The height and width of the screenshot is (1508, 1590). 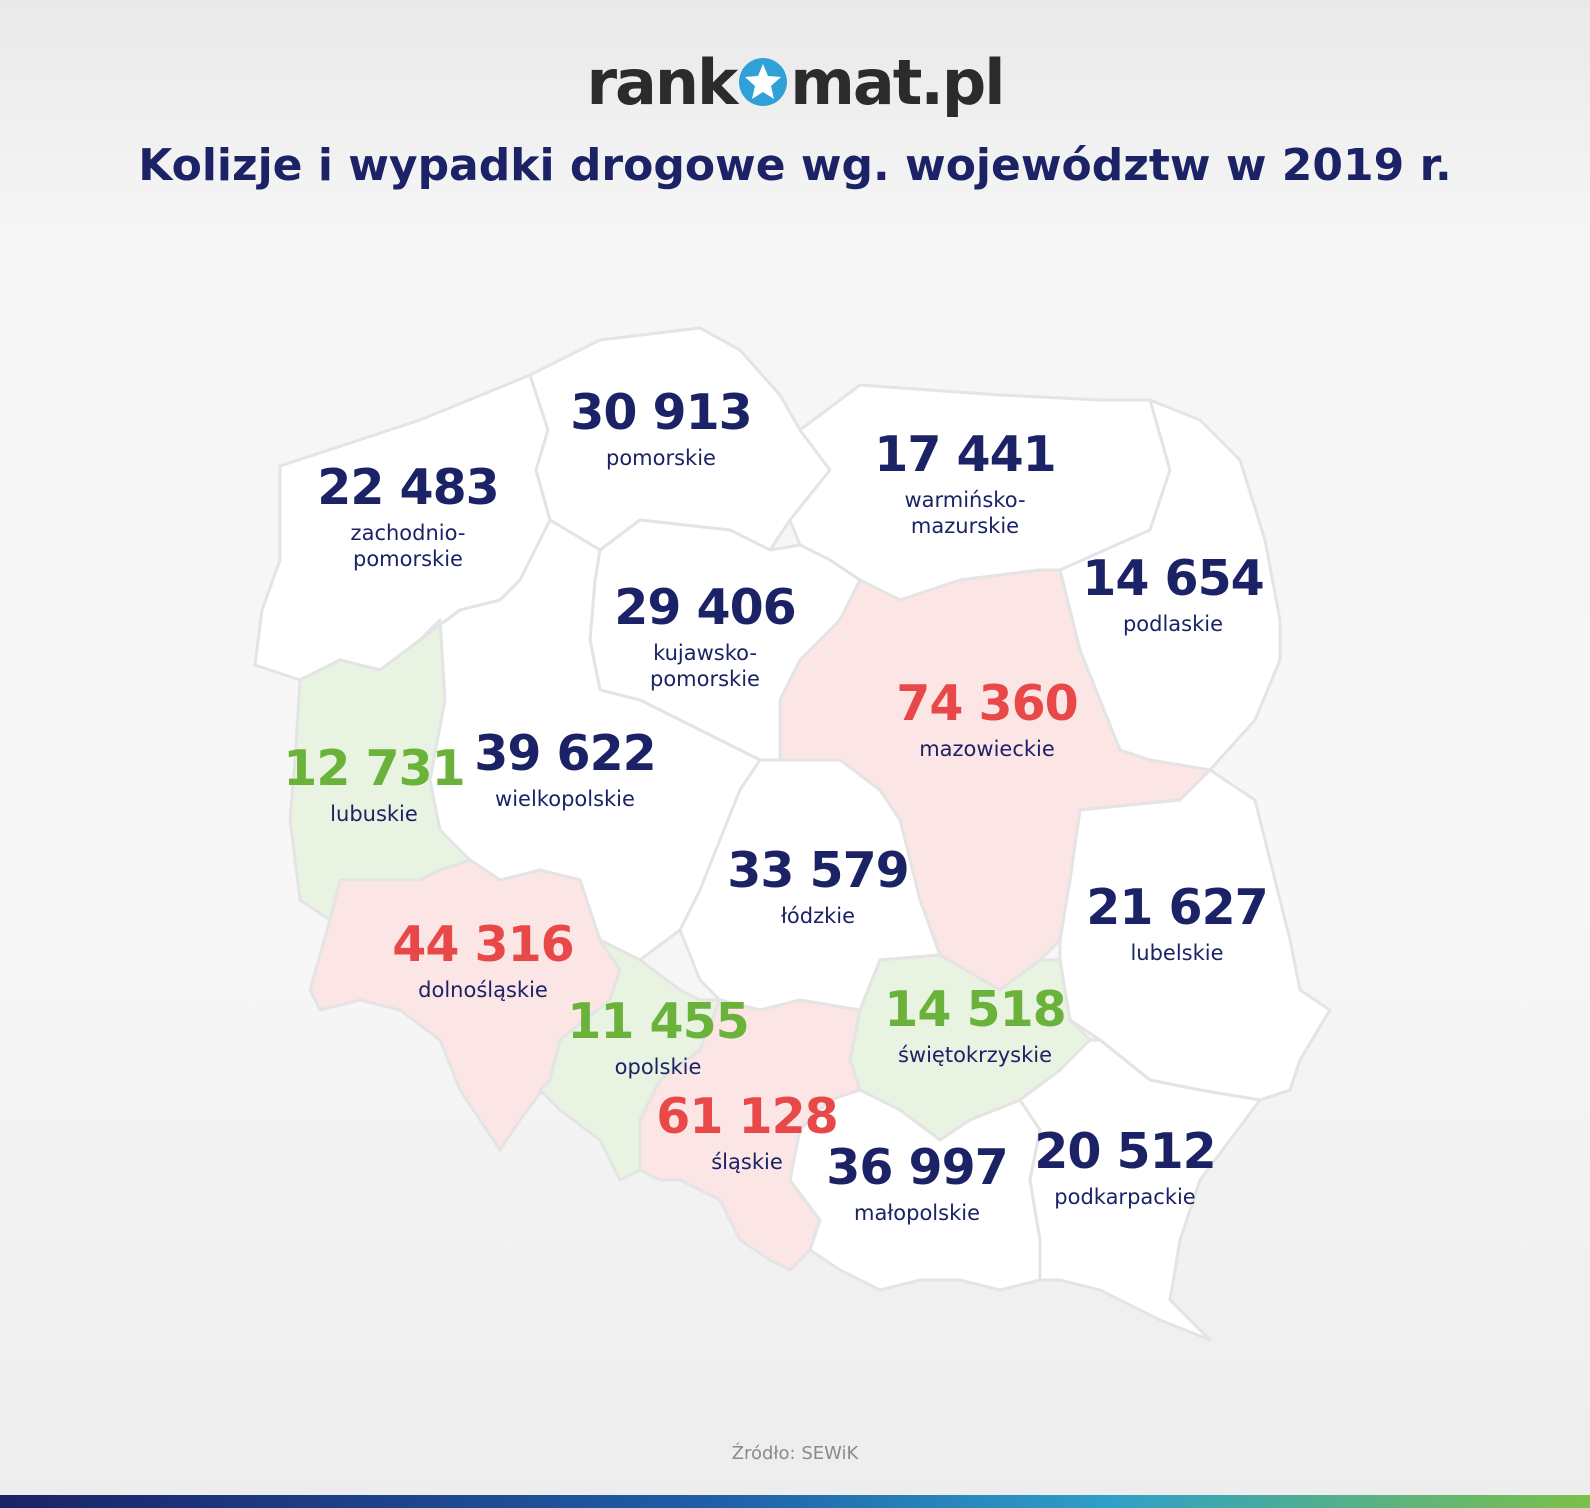 I want to click on label-podlaskie: 14 654 podlaskie, so click(x=1173, y=593).